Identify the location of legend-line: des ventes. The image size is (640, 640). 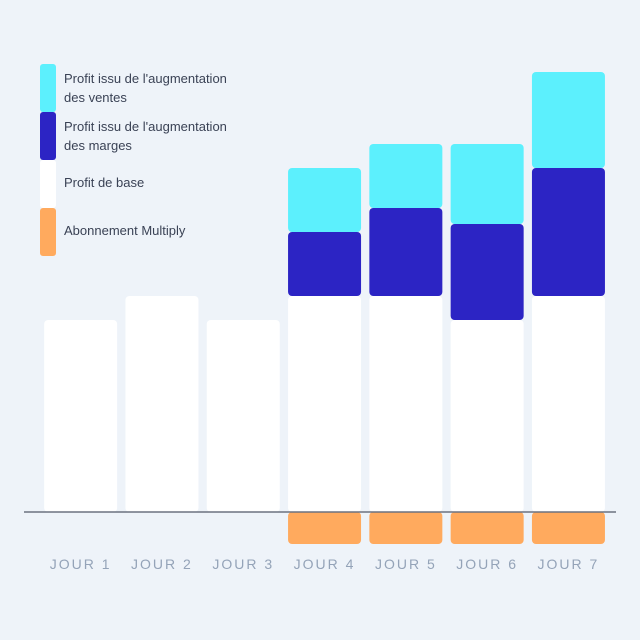
(95, 97).